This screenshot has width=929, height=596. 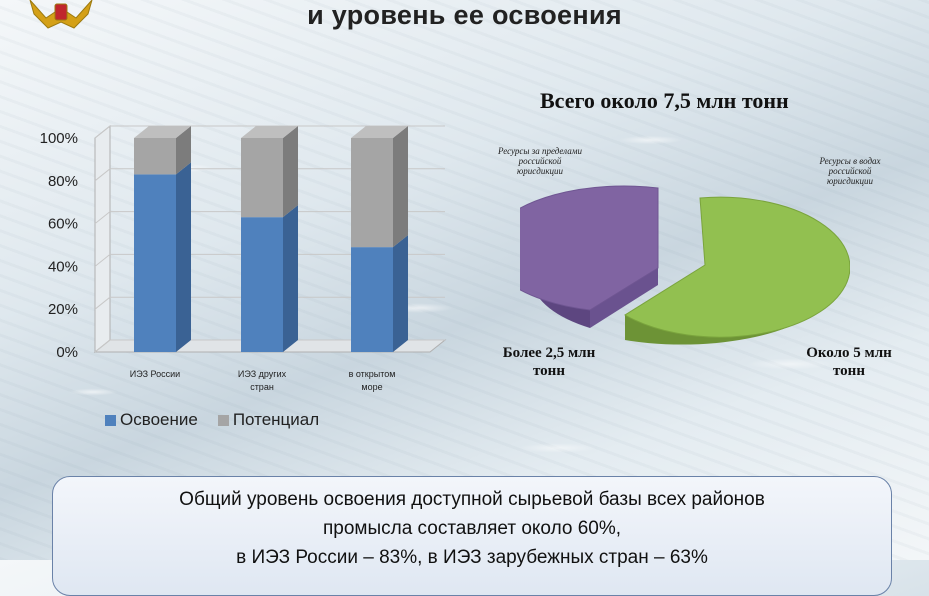 I want to click on y-tick-label: 20%, so click(x=63, y=309).